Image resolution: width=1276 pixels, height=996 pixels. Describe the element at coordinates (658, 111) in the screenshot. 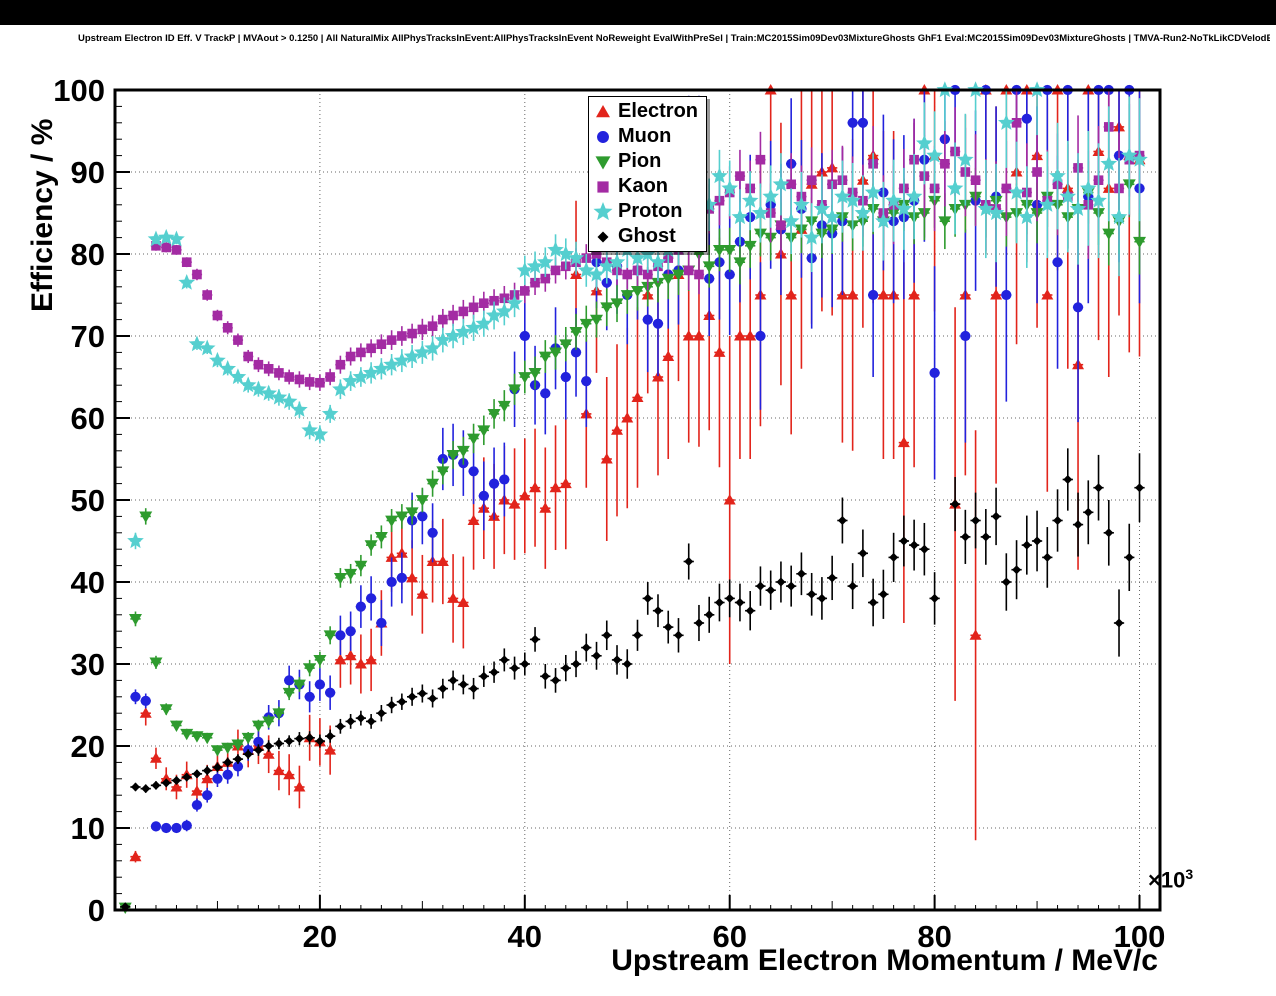

I see `legend-label: Electron` at that location.